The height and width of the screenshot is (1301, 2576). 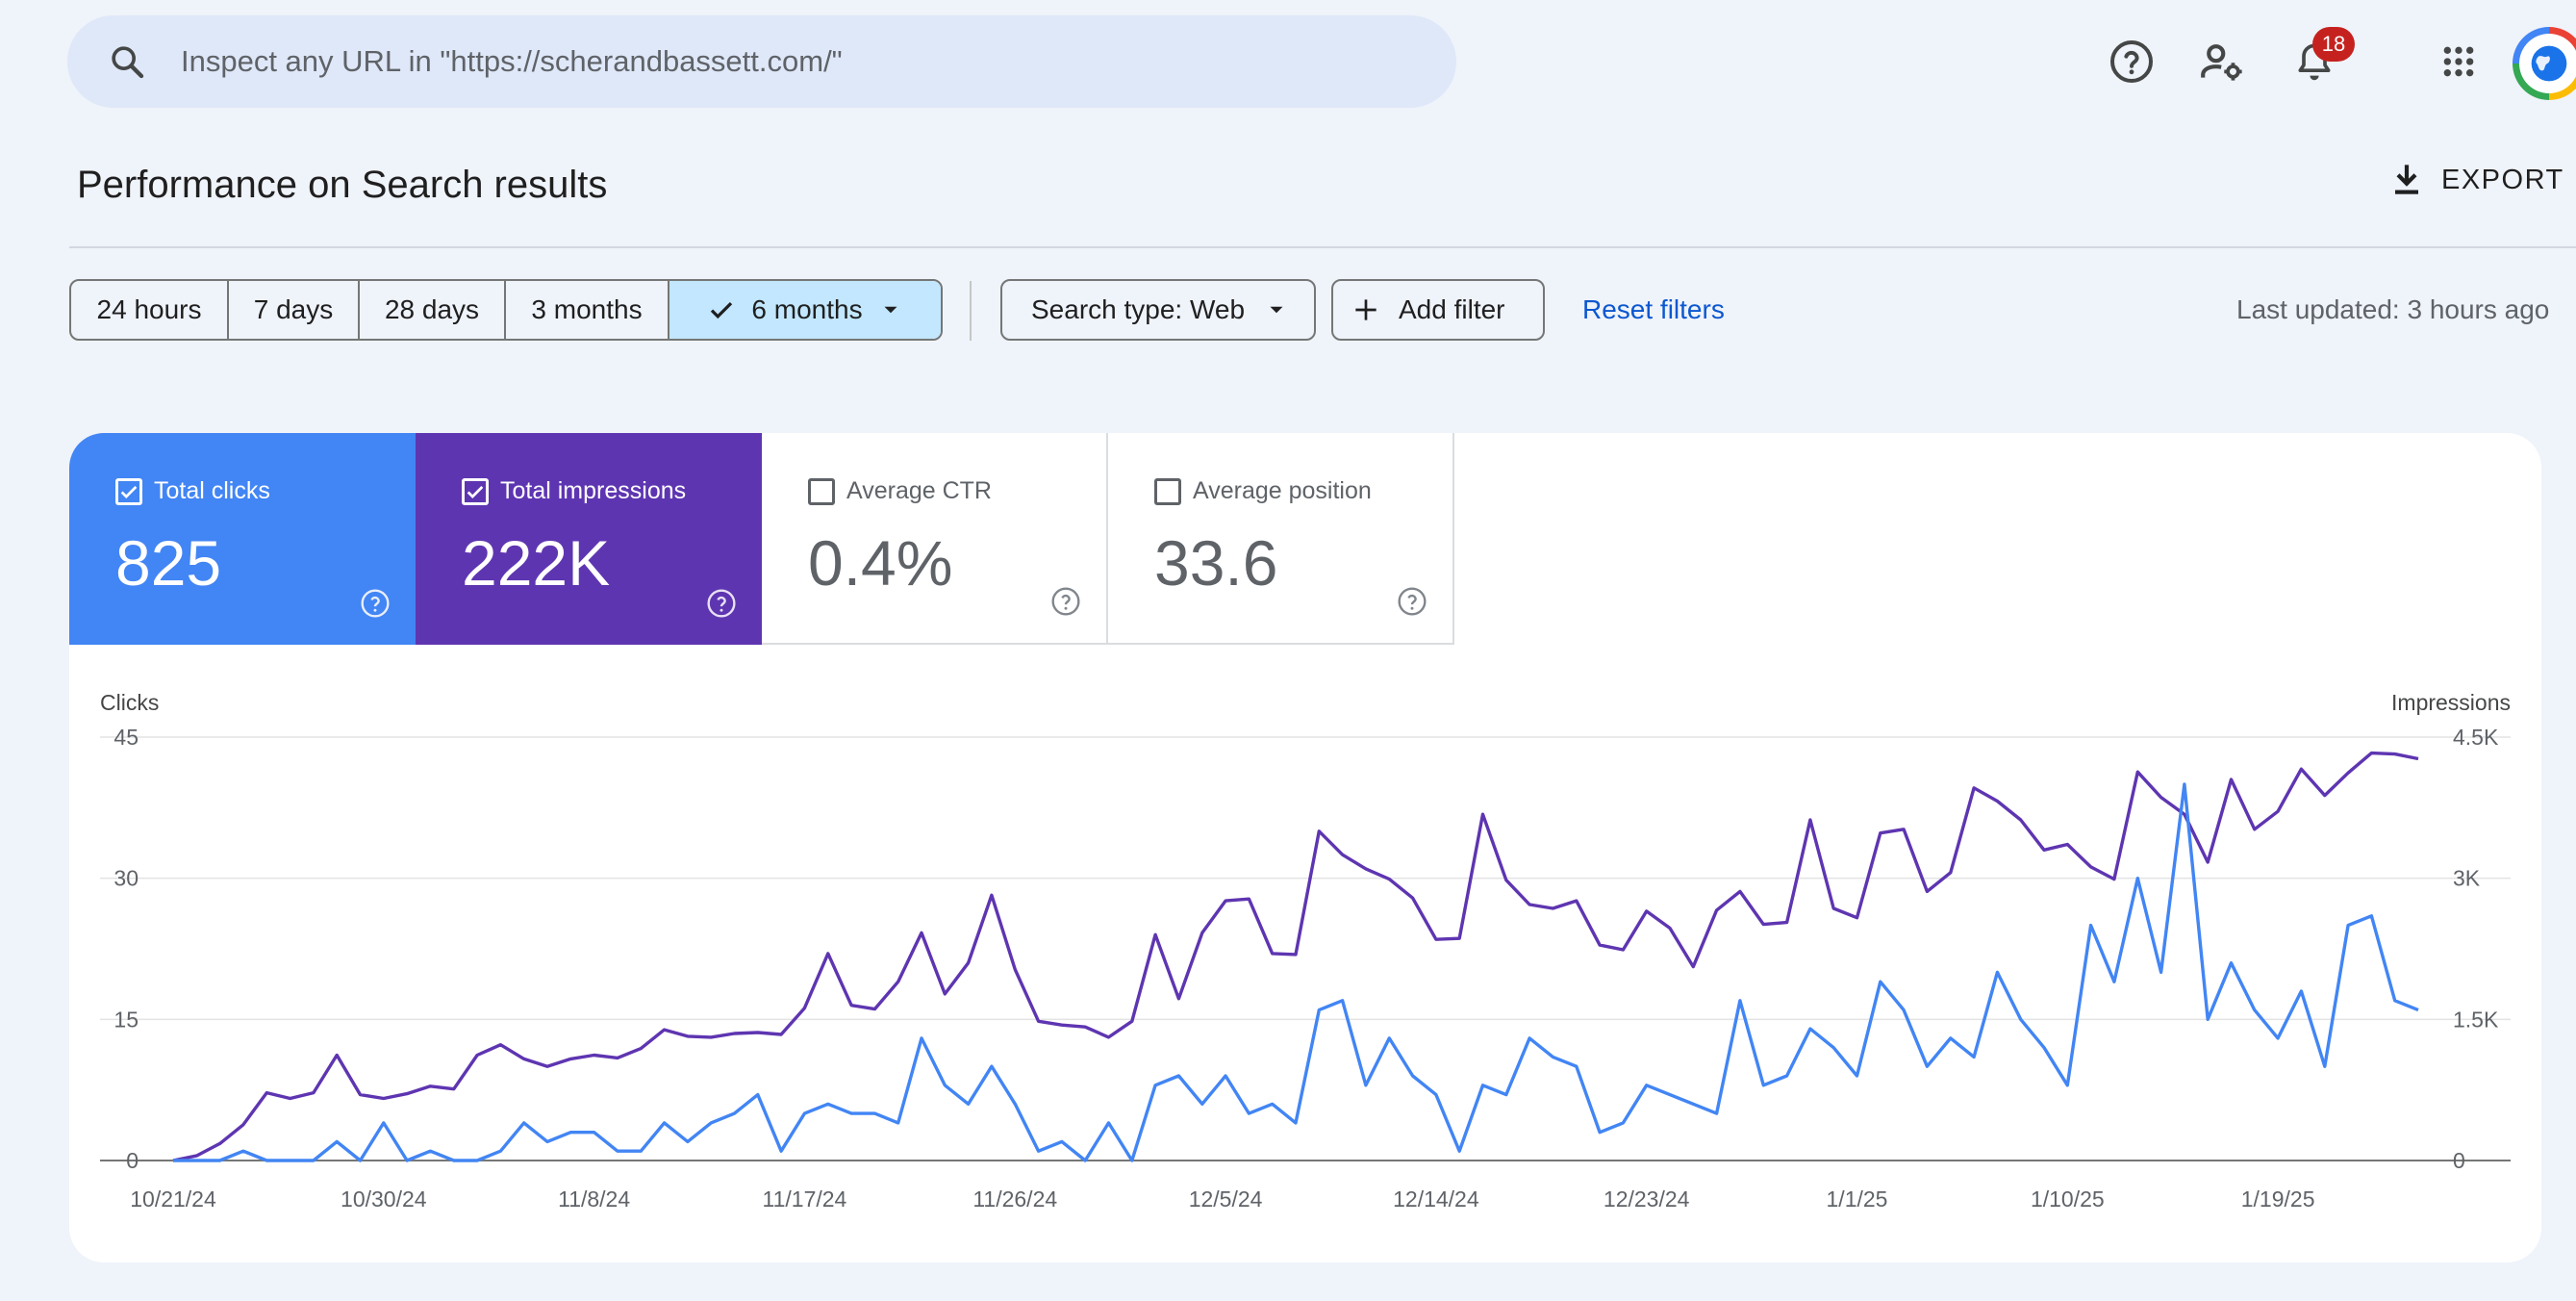 I want to click on globe-icon, so click(x=2547, y=63).